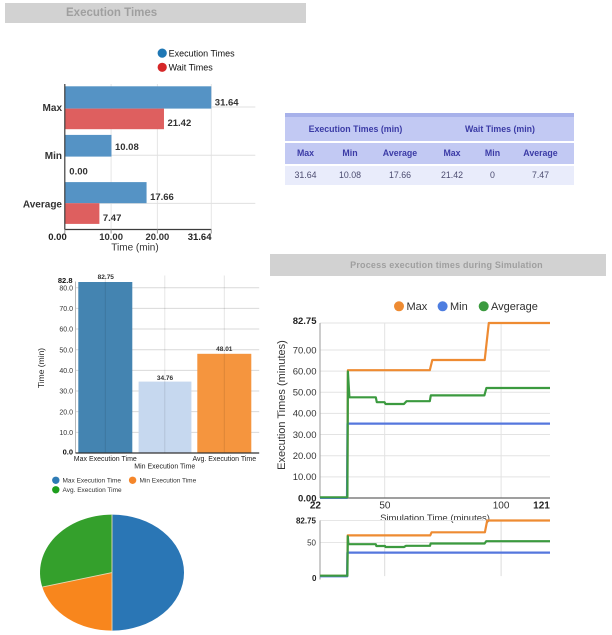 This screenshot has width=612, height=635. Describe the element at coordinates (435, 518) in the screenshot. I see `svg-text: Simulation Time (minutes)` at that location.